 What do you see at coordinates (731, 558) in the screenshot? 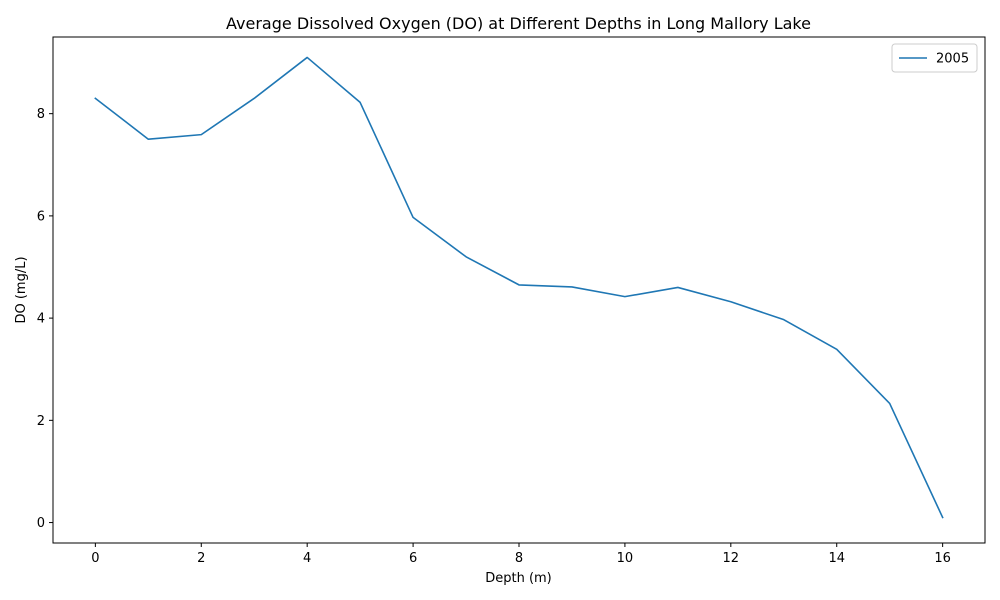
I see `x-tick-label: 12` at bounding box center [731, 558].